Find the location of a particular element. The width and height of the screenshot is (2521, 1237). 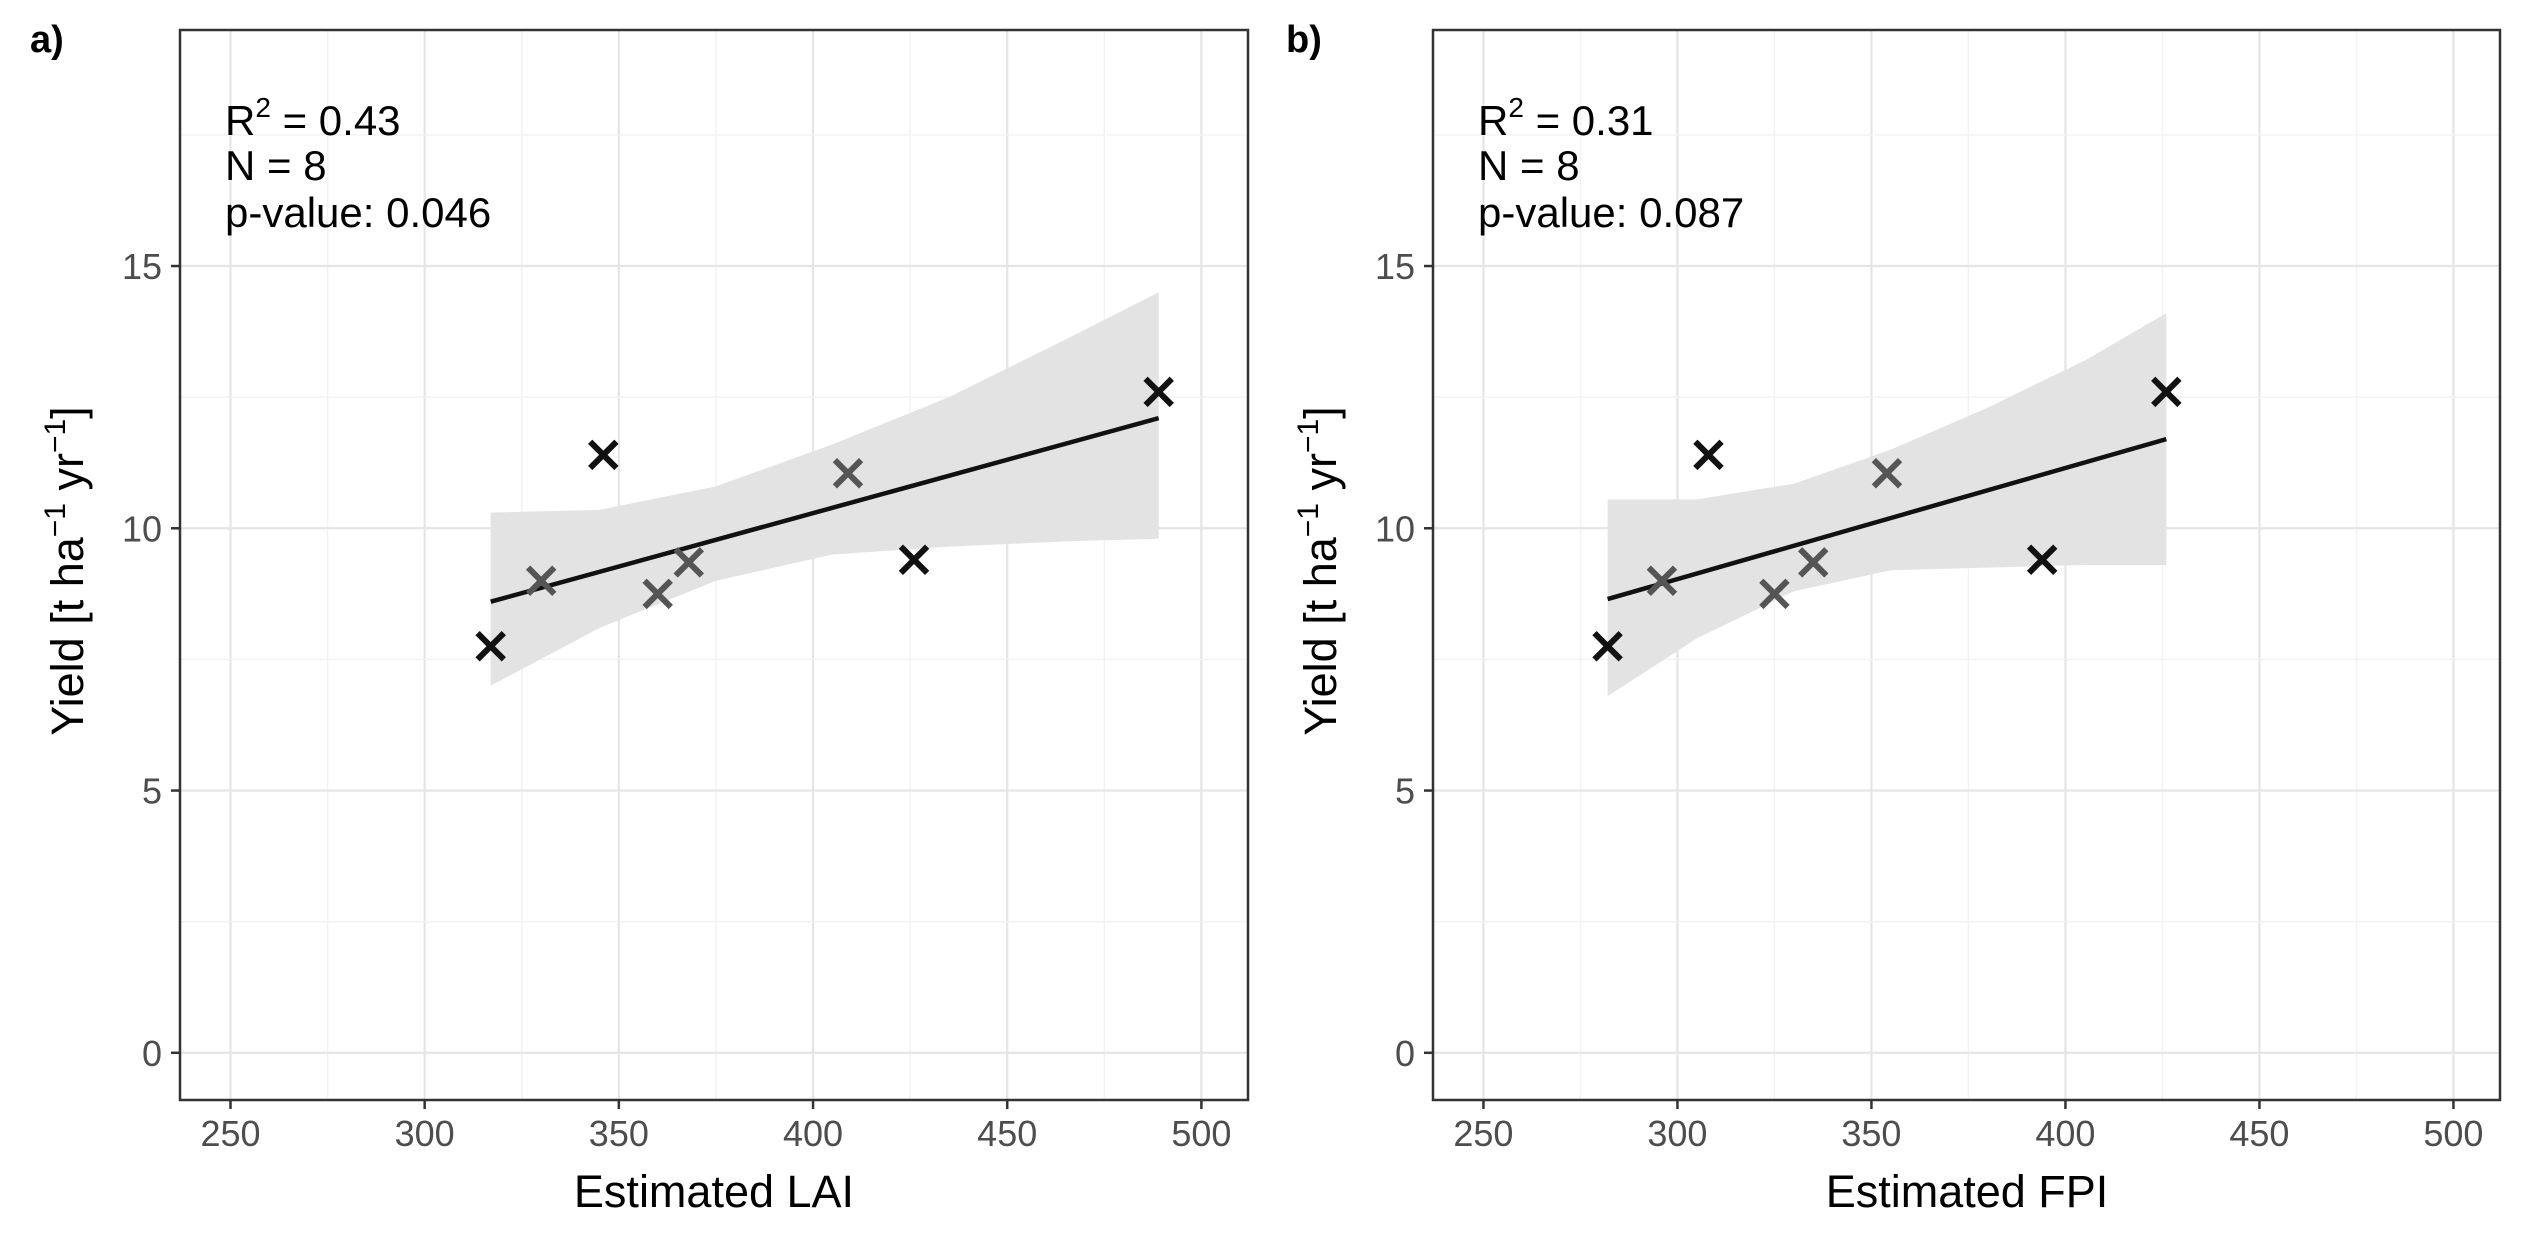

panel-b-points is located at coordinates (1887, 519).